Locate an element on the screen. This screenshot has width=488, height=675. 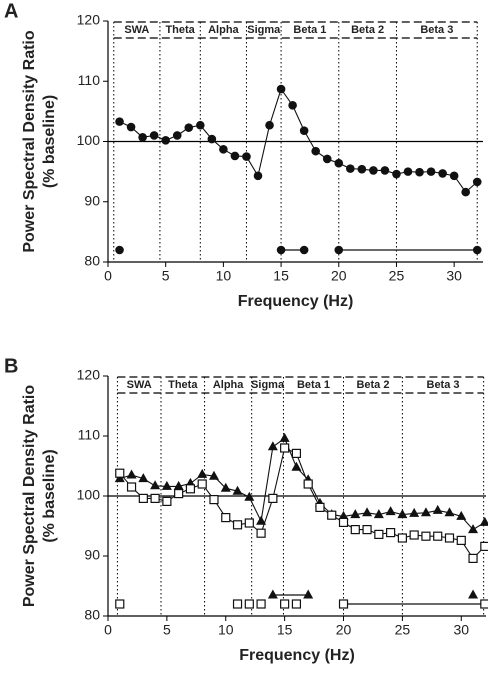
x-axis-title: Frequency (Hz) is located at coordinates (296, 301).